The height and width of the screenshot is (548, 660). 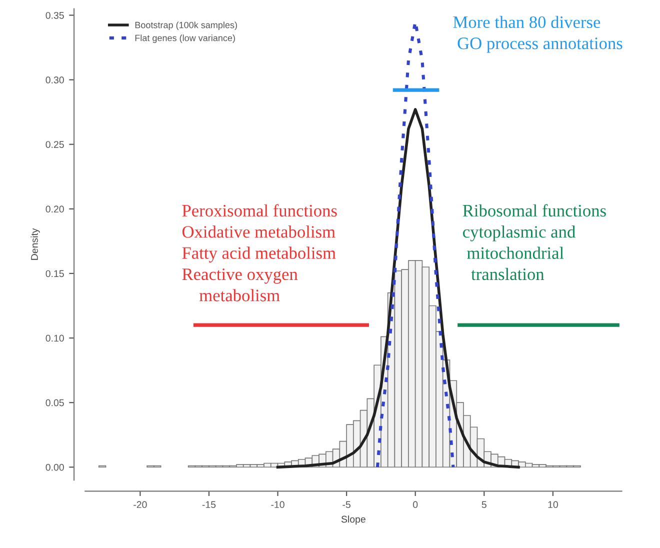 I want to click on annotation: Ribosomal functions cytoplasmic and mitochondrial translation, so click(x=534, y=242).